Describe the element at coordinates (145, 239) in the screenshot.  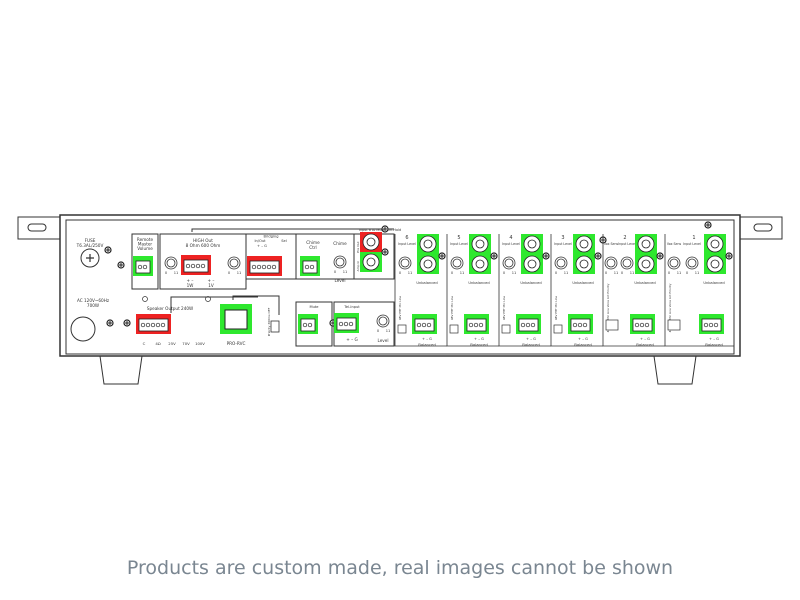
I see `remote-label: Remote` at that location.